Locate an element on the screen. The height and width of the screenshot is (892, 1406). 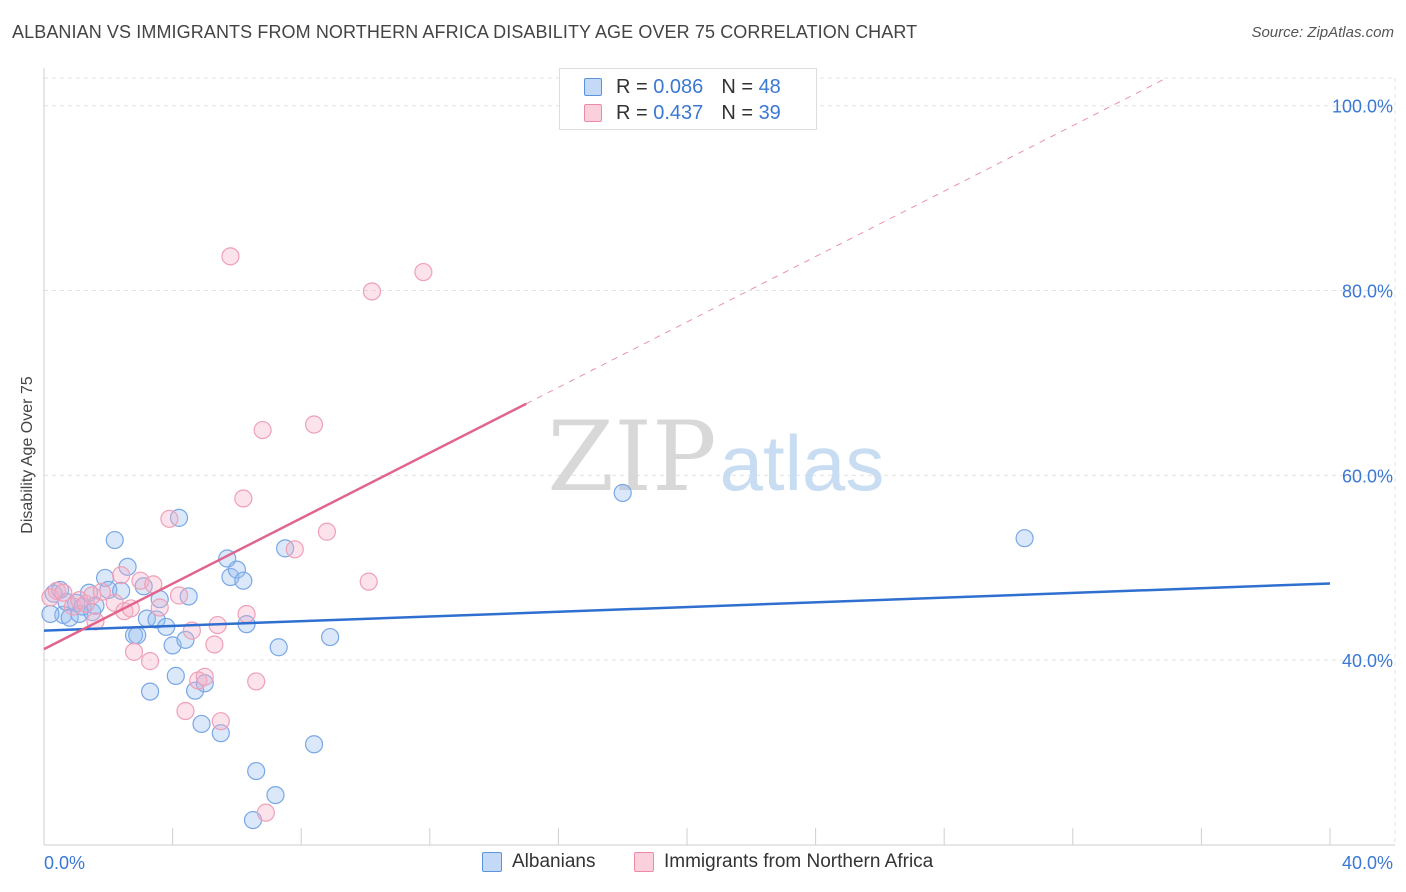
n-value: 48 is located at coordinates (769, 86).